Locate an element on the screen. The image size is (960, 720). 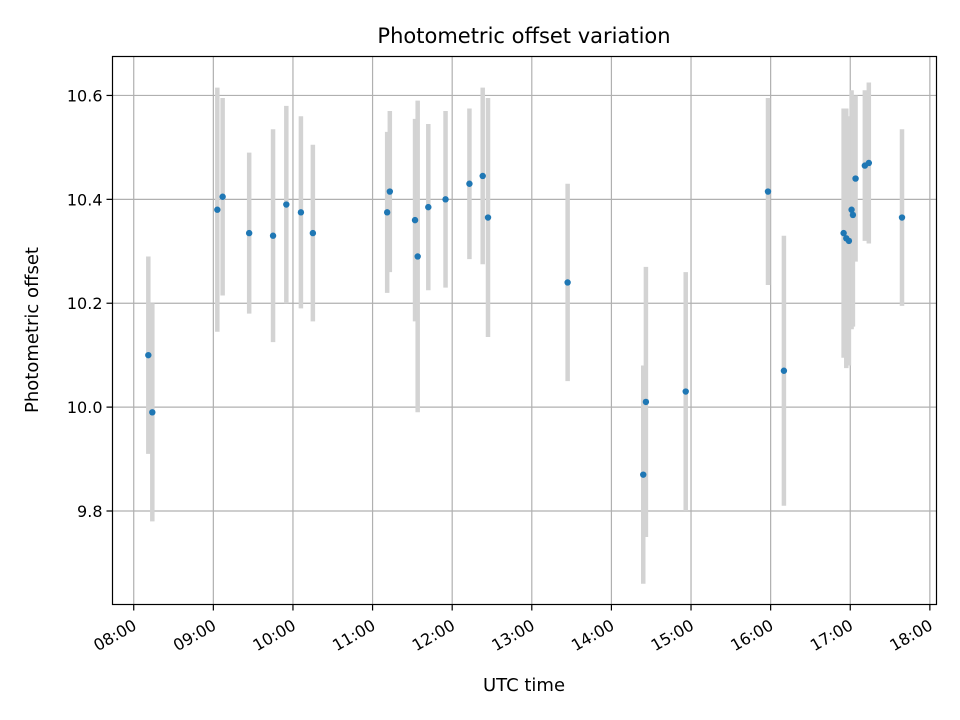
y-tick-label: 10.4 is located at coordinates (85, 199).